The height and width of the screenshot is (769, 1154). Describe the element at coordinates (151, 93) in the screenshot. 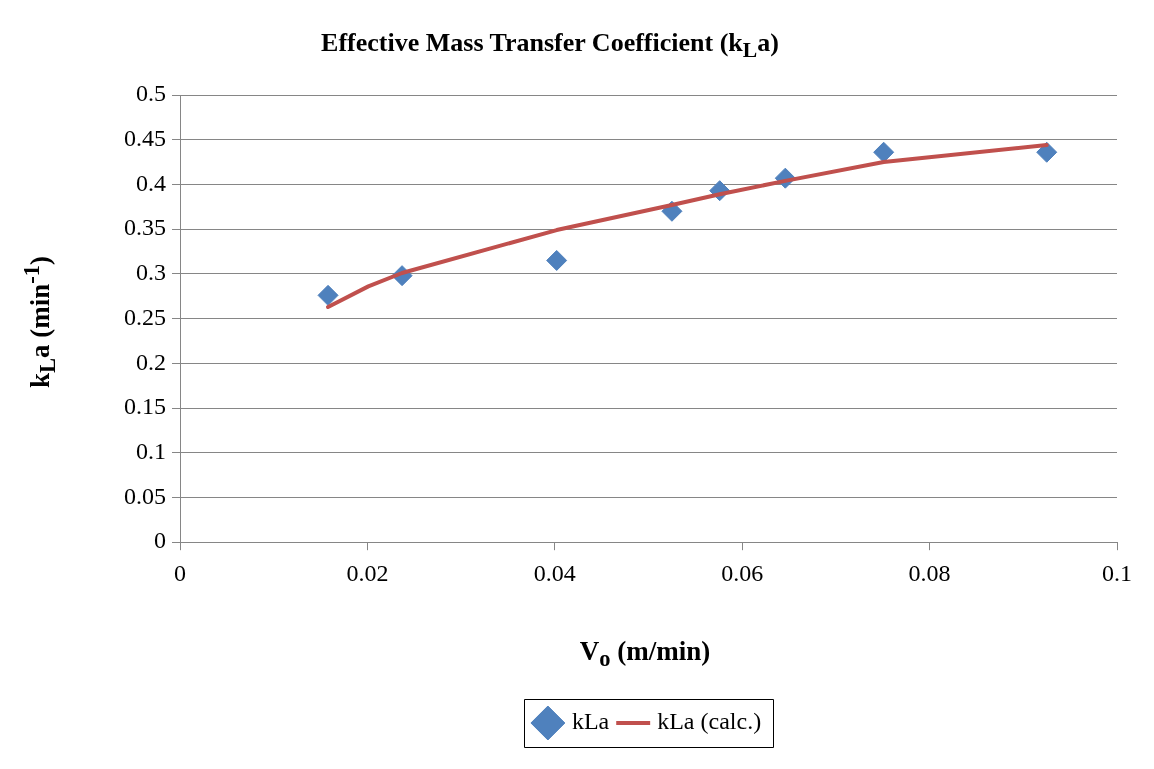

I see `y-tick-label: 0.5` at that location.